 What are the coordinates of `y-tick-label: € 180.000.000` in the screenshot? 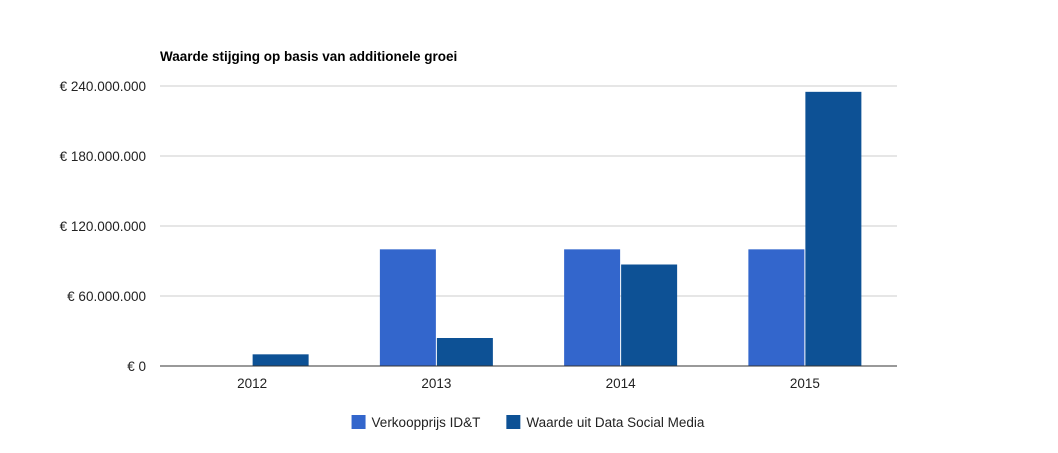 It's located at (103, 156).